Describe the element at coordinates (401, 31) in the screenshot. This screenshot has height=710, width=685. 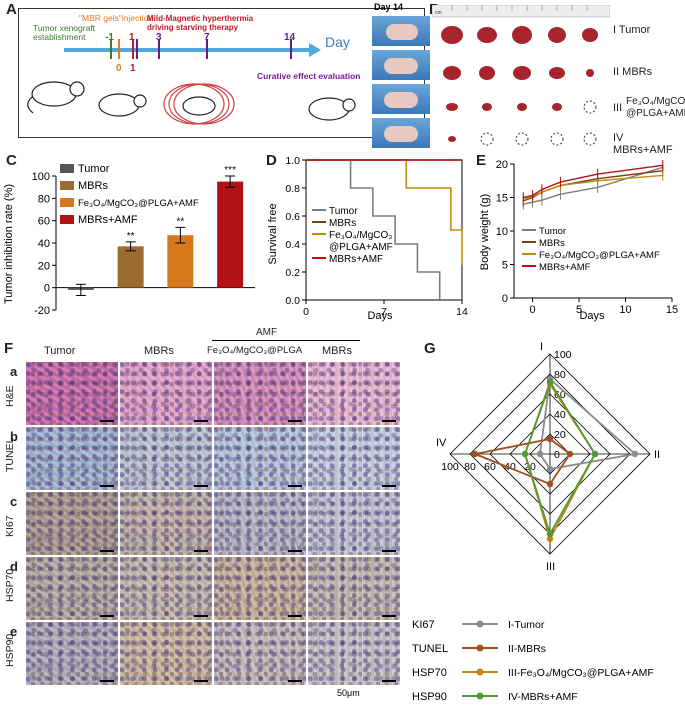
I see `mouse-photo-tumor` at that location.